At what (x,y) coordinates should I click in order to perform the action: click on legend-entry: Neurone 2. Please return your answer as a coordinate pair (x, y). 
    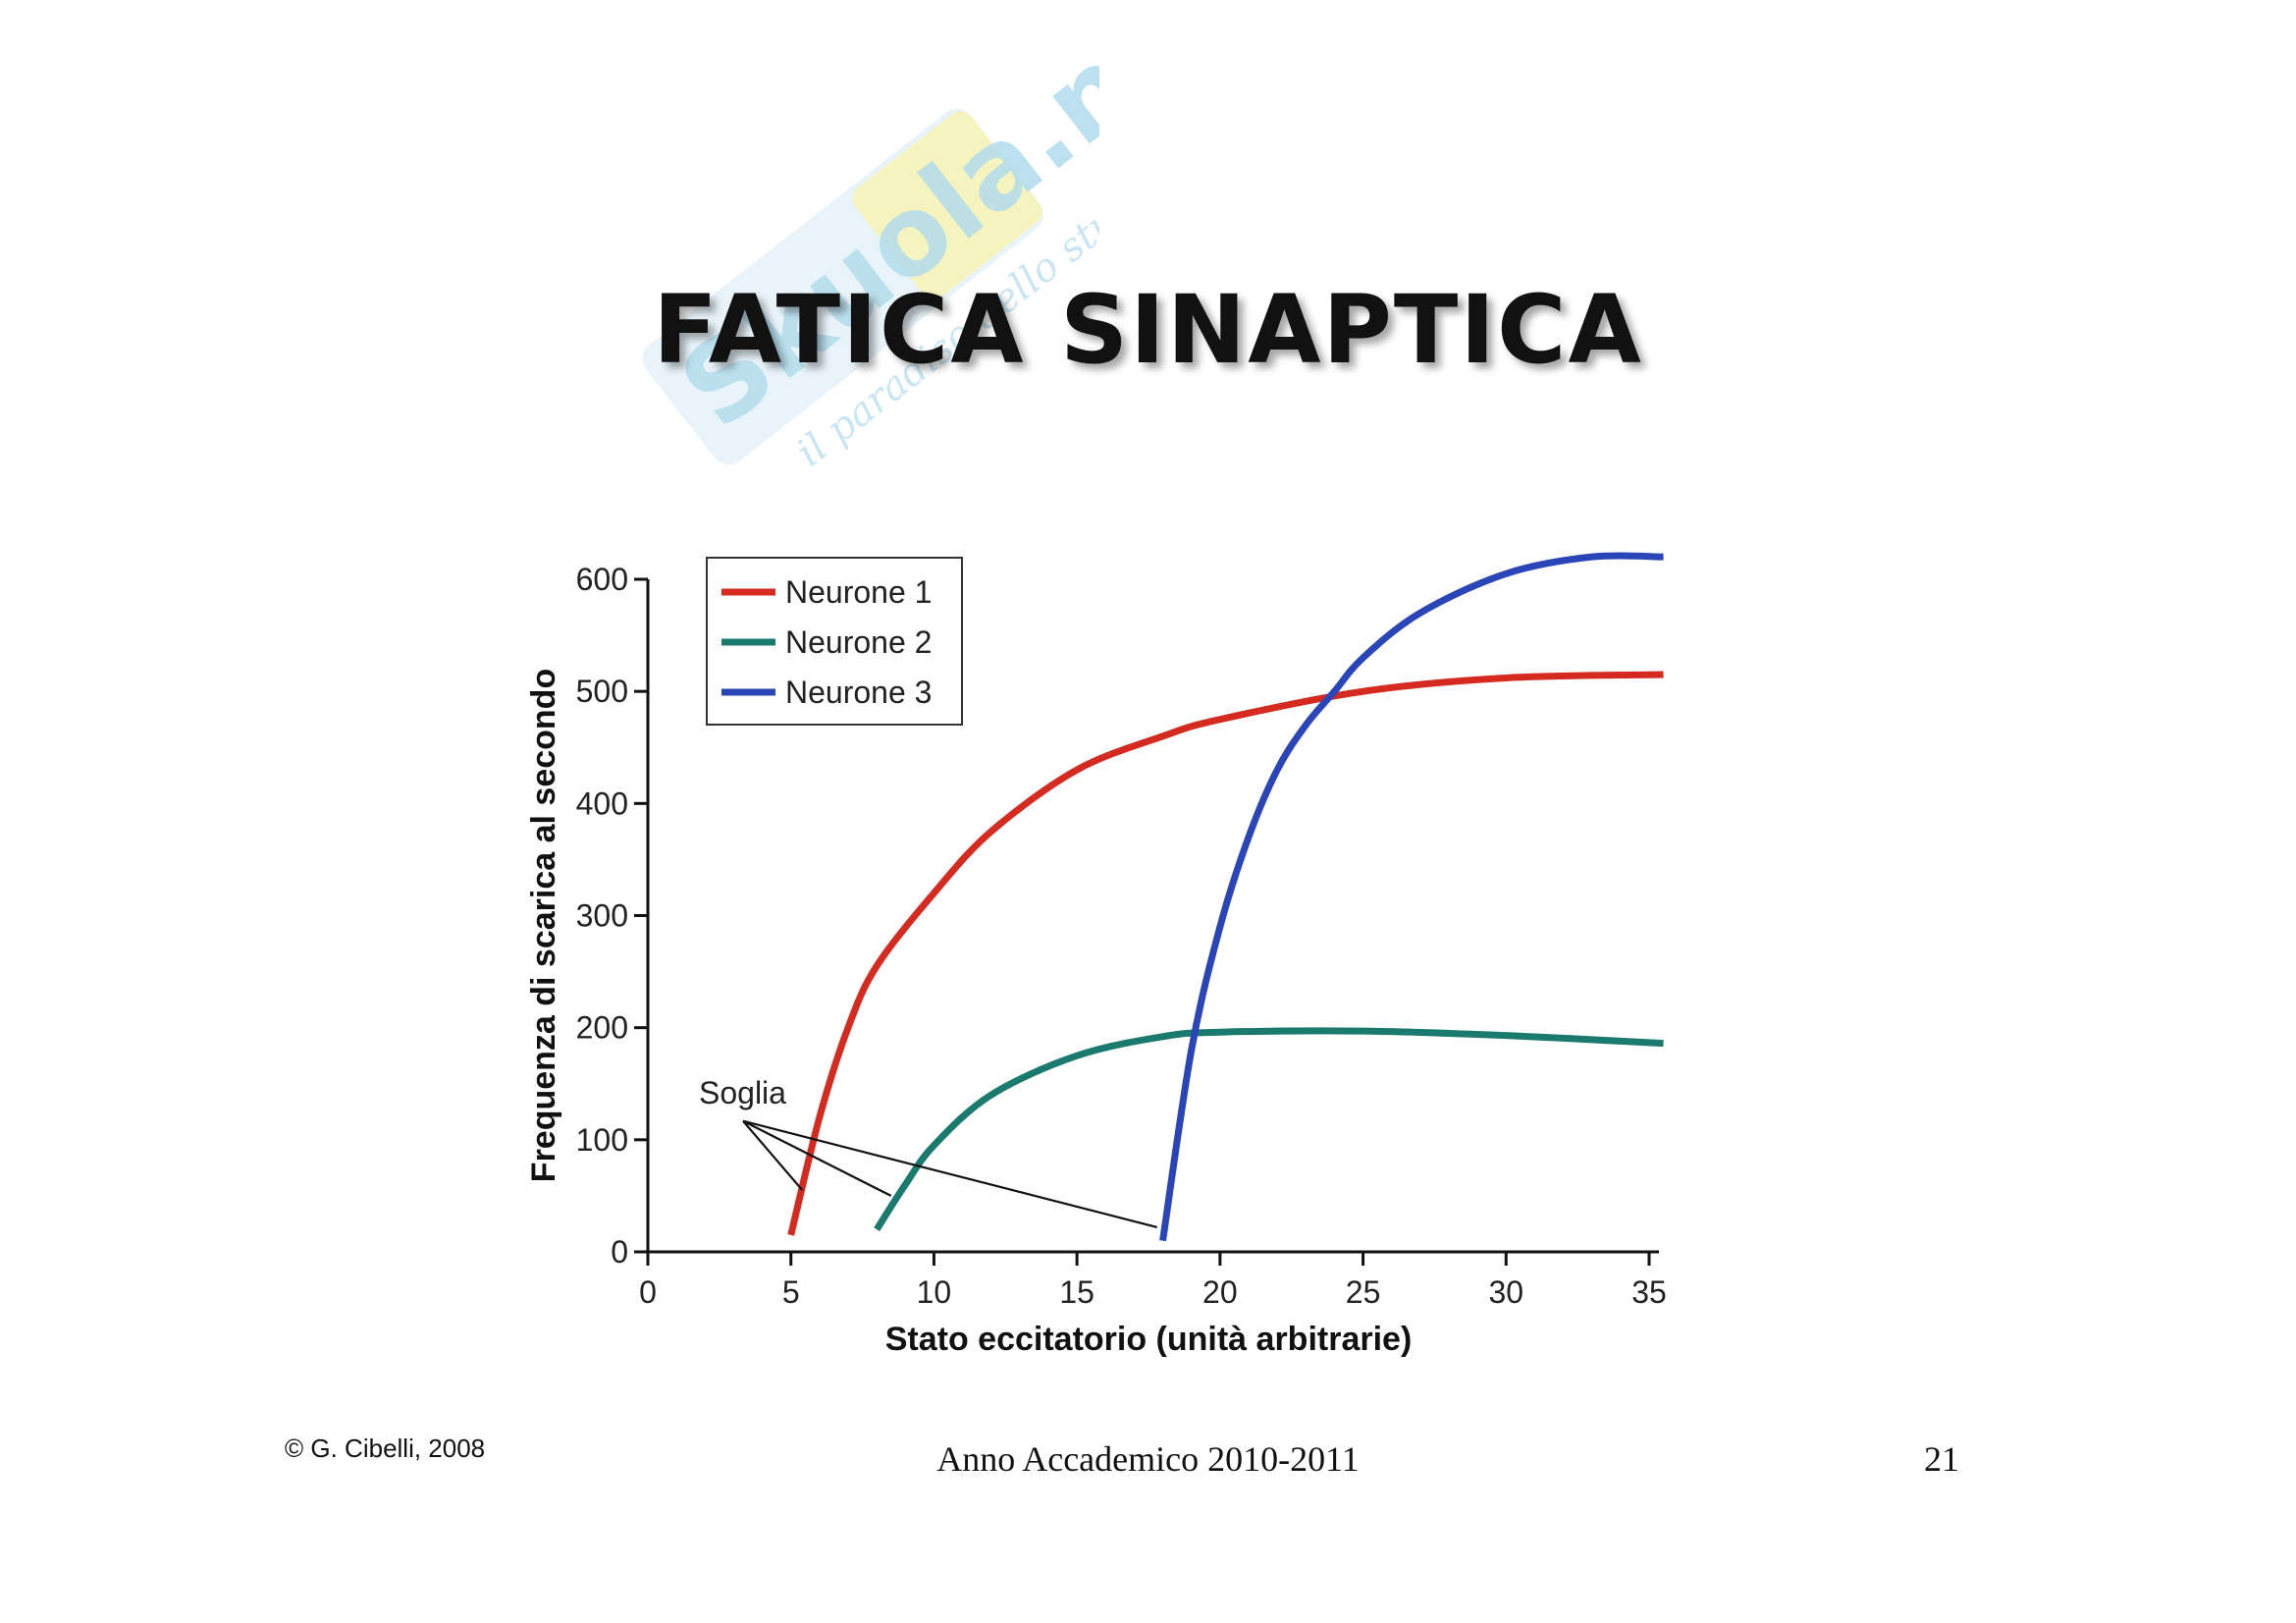
    Looking at the image, I should click on (859, 642).